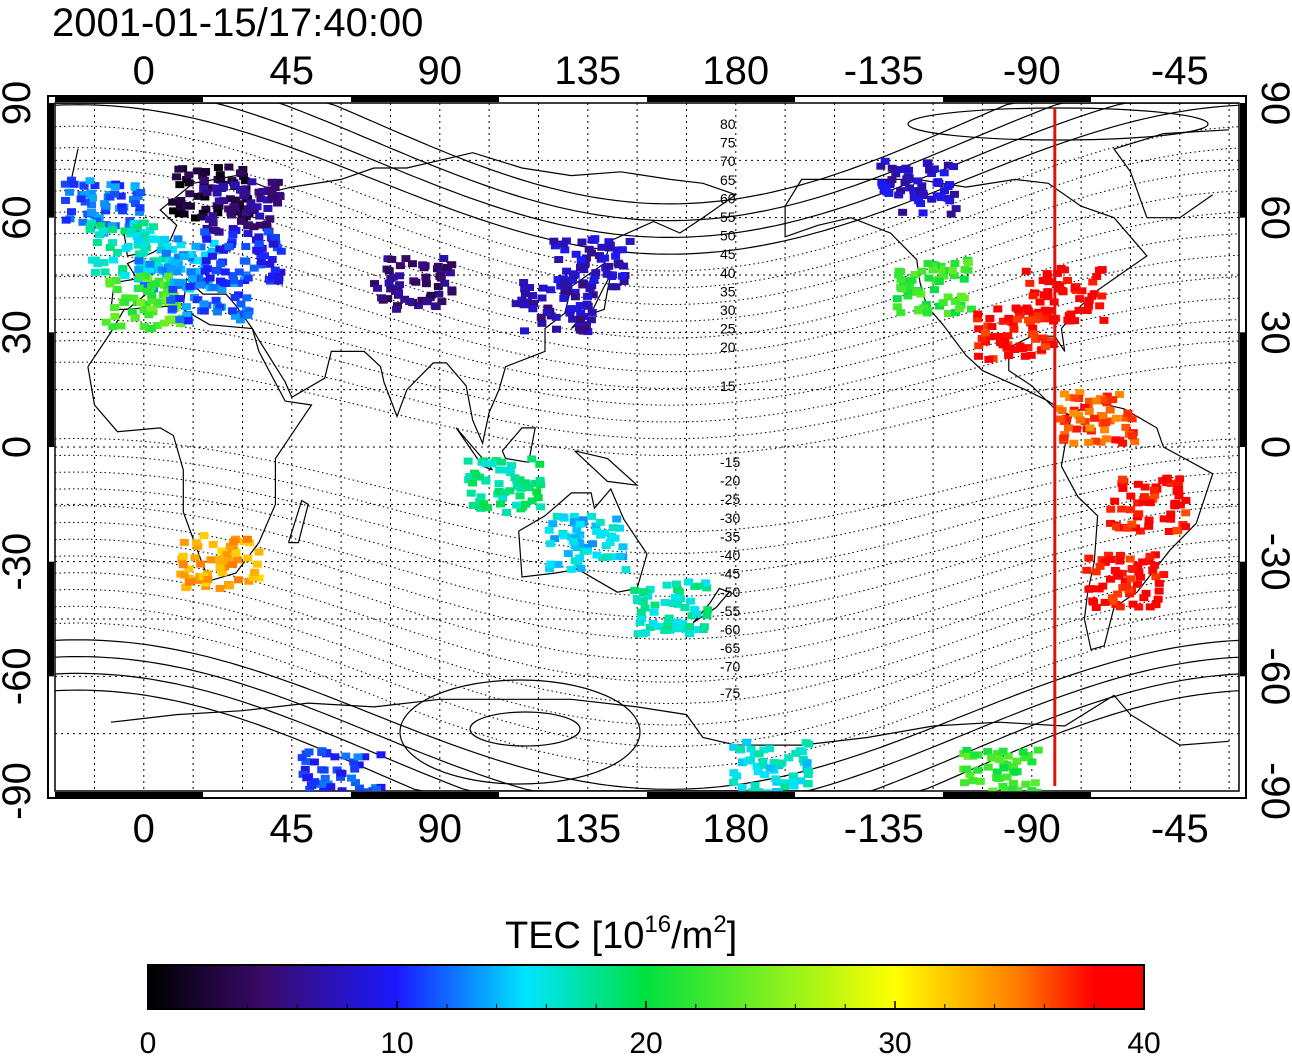 This screenshot has height=1057, width=1292. What do you see at coordinates (440, 71) in the screenshot?
I see `top-longitude-label: 90` at bounding box center [440, 71].